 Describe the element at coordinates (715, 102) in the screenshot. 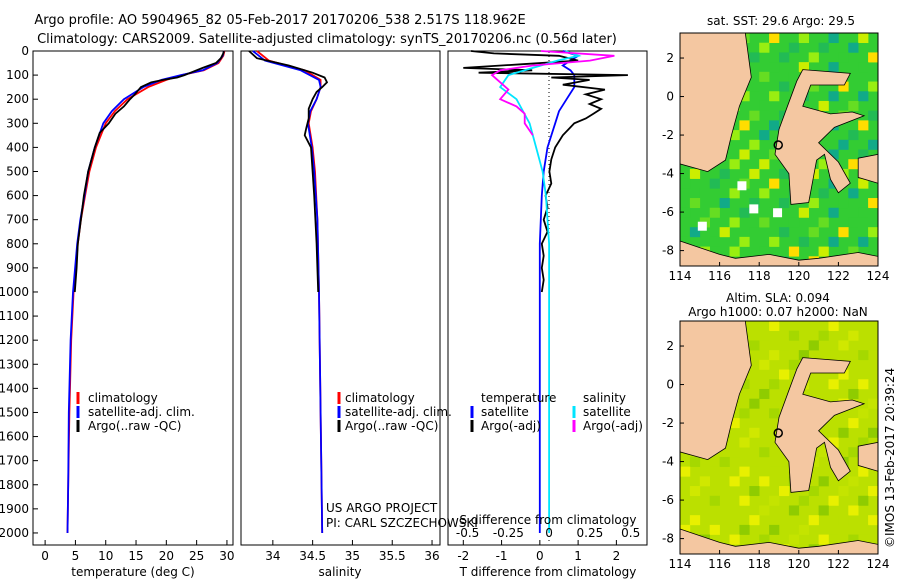

I see `land-mass` at that location.